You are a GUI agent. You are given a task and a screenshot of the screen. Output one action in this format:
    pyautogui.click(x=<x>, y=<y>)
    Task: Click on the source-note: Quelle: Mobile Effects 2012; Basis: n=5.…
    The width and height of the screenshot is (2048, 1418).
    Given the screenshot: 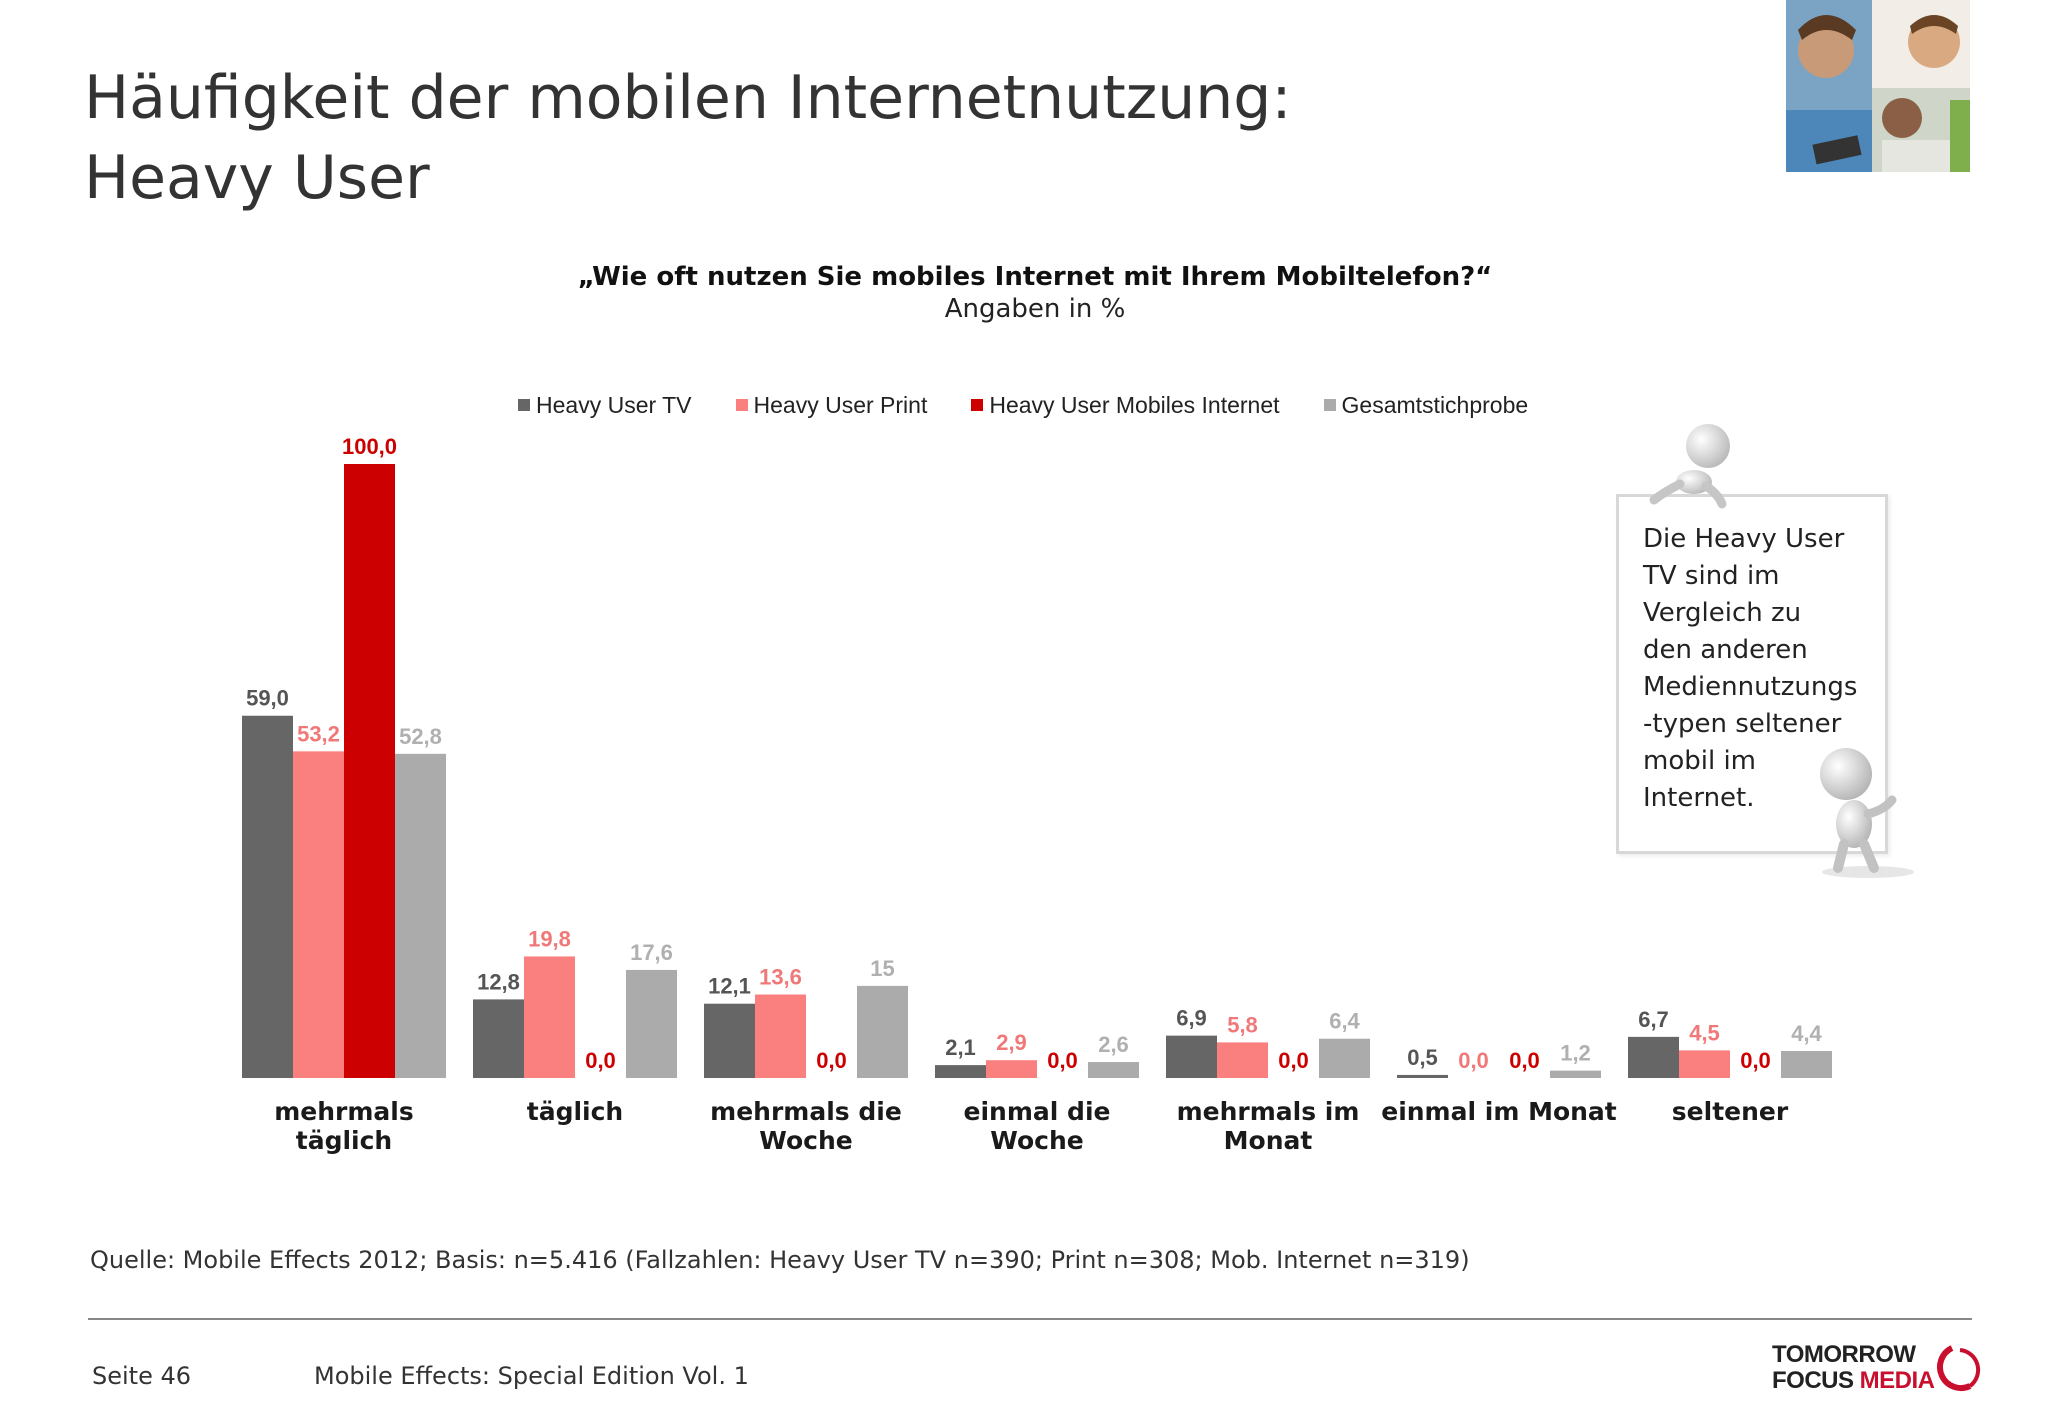 What is the action you would take?
    pyautogui.click(x=780, y=1260)
    